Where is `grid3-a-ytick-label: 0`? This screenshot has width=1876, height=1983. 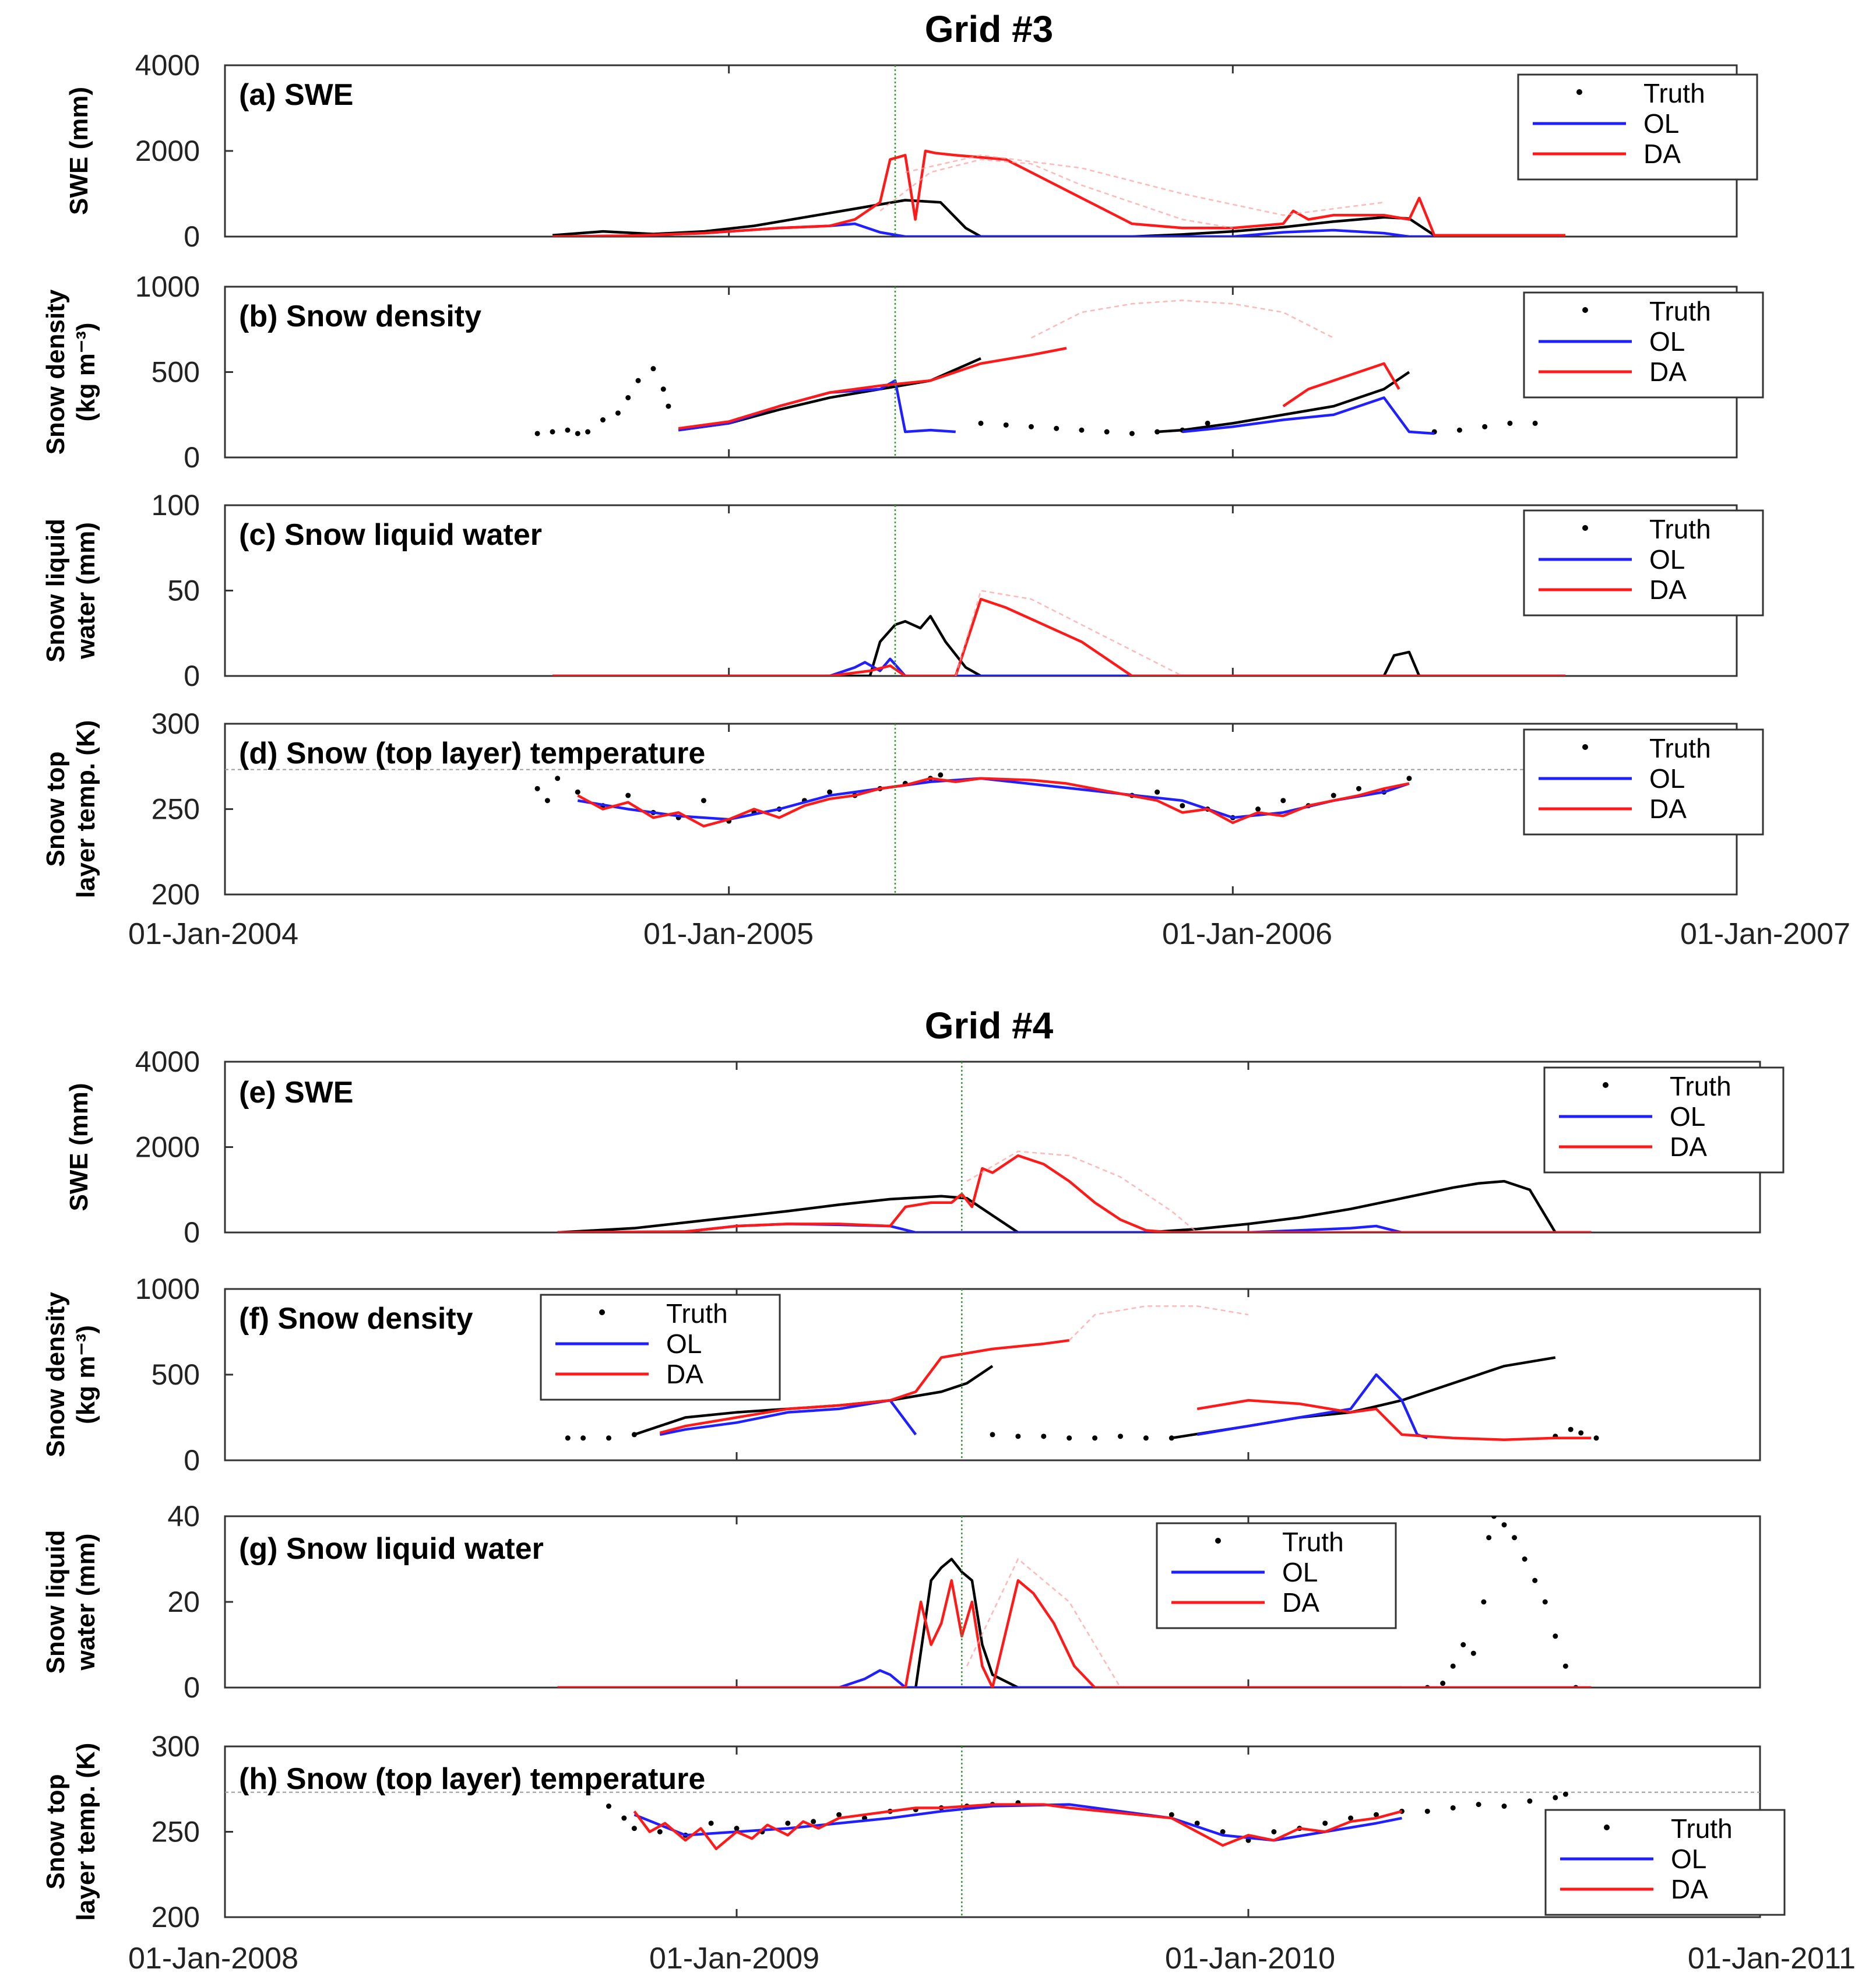 grid3-a-ytick-label: 0 is located at coordinates (192, 236).